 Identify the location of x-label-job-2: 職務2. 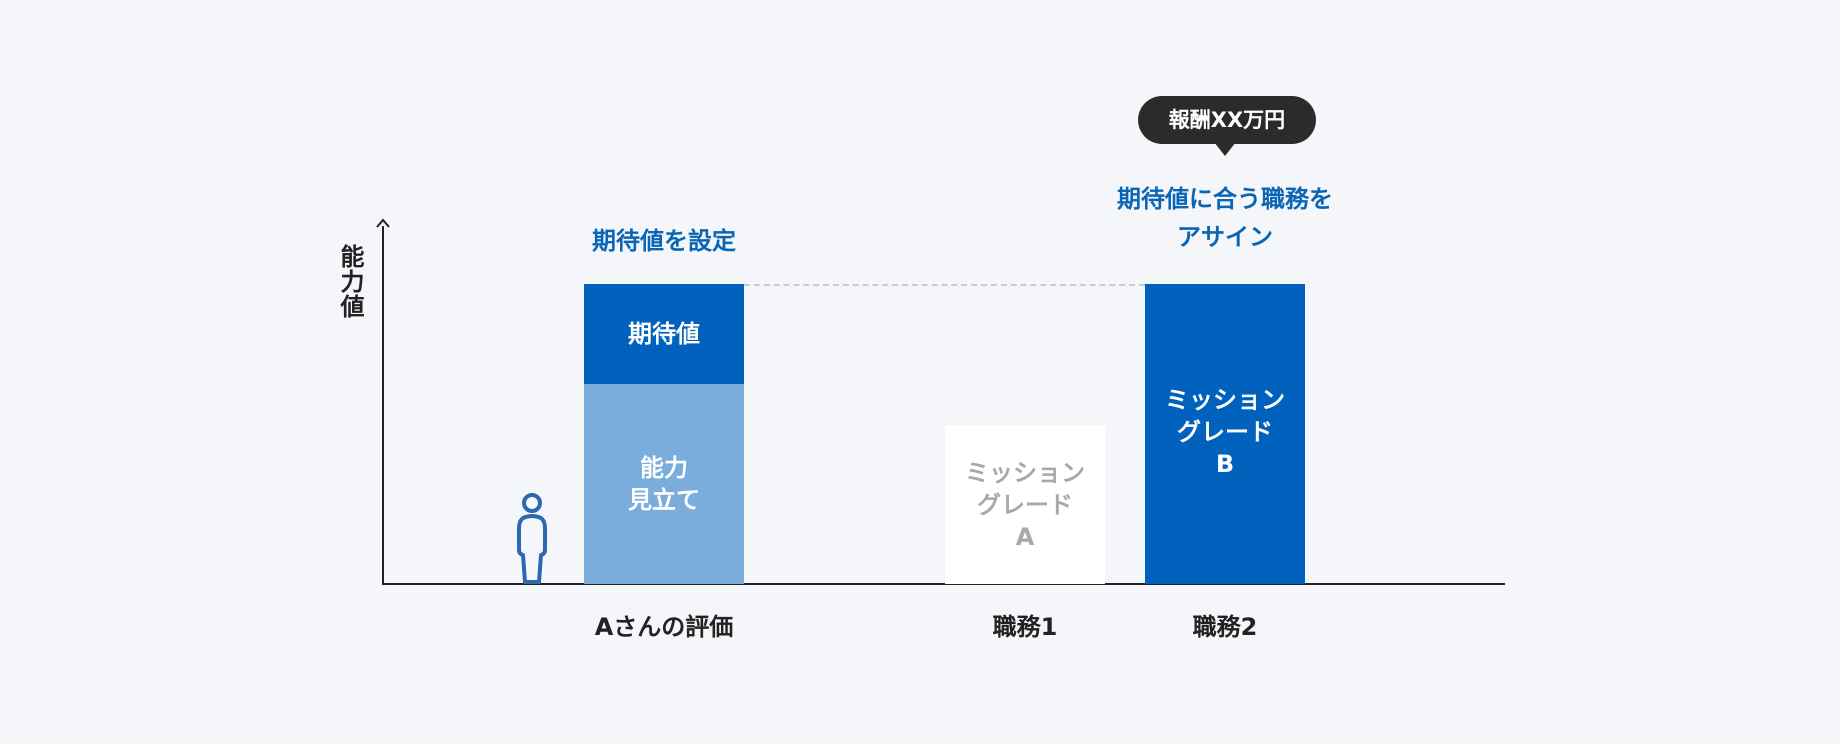
(1225, 627).